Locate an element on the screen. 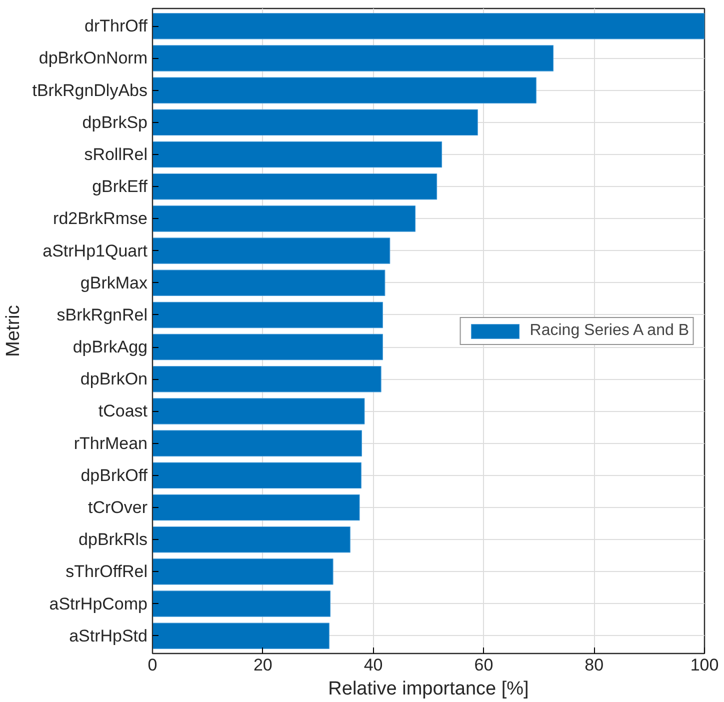  x-tick-label: 60 is located at coordinates (484, 665).